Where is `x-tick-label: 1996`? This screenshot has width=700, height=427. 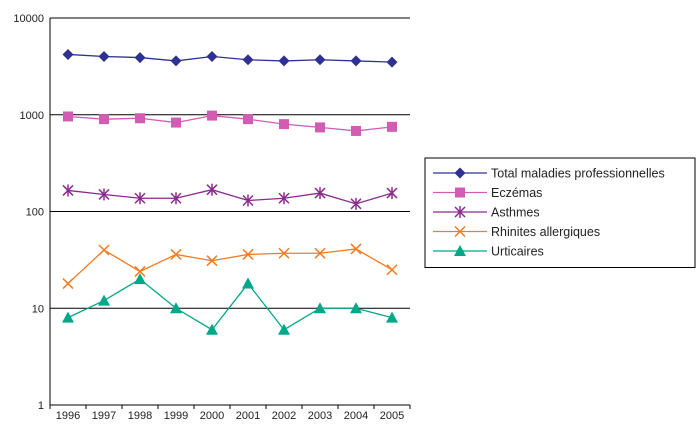
x-tick-label: 1996 is located at coordinates (68, 416).